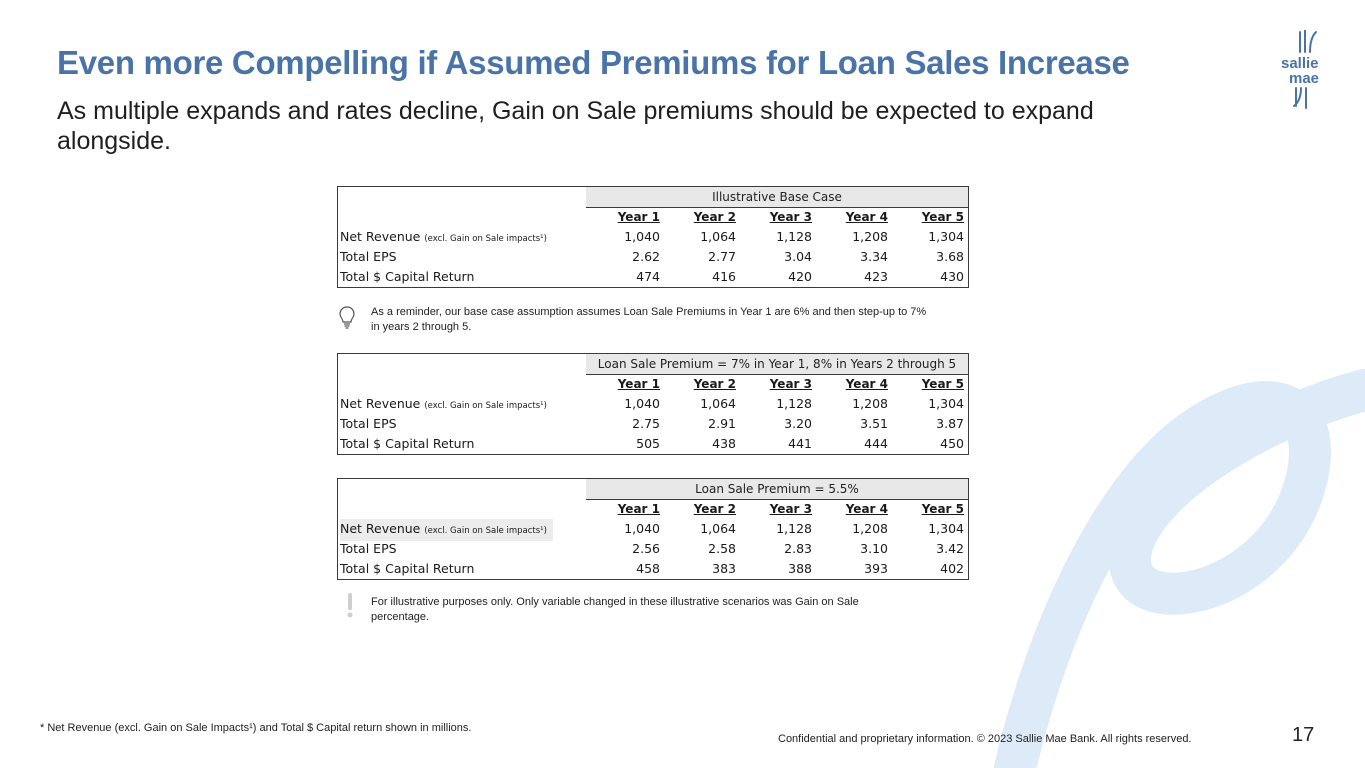  What do you see at coordinates (724, 276) in the screenshot?
I see `table-cell: 416` at bounding box center [724, 276].